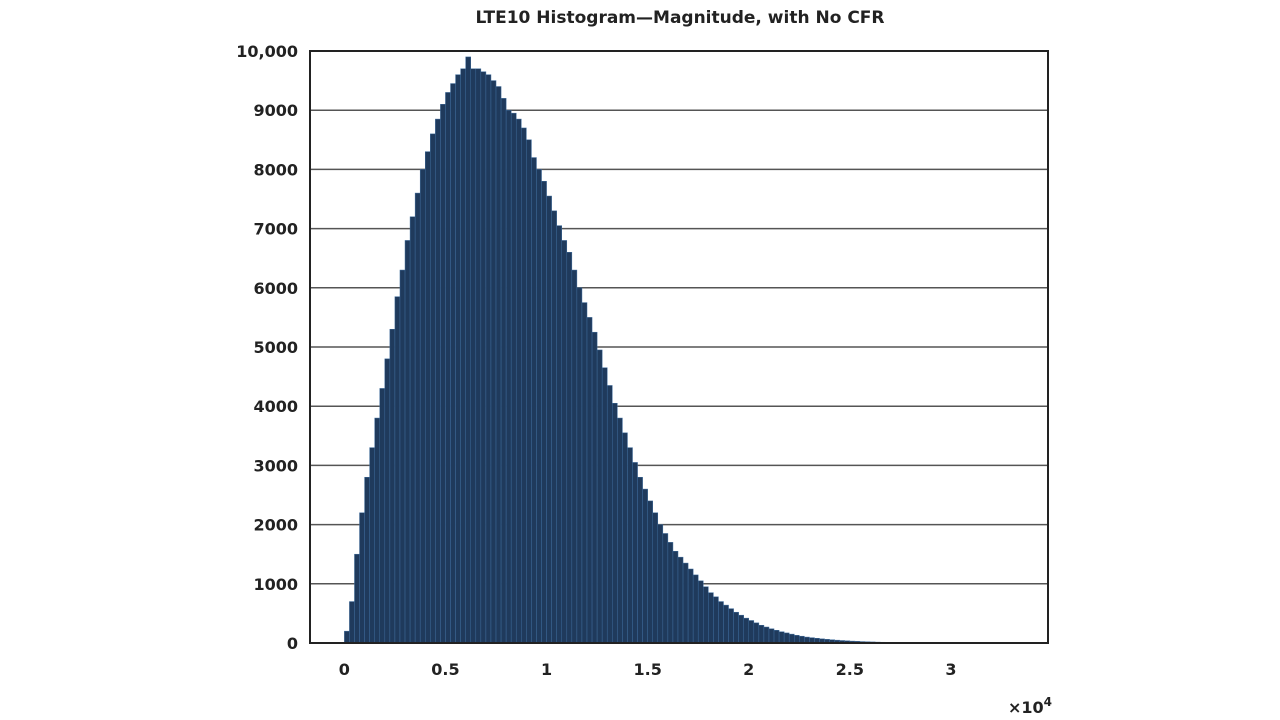 The width and height of the screenshot is (1280, 720). Describe the element at coordinates (680, 18) in the screenshot. I see `chart-title: LTE10 Histogram—Magnitude, with No CFR` at that location.